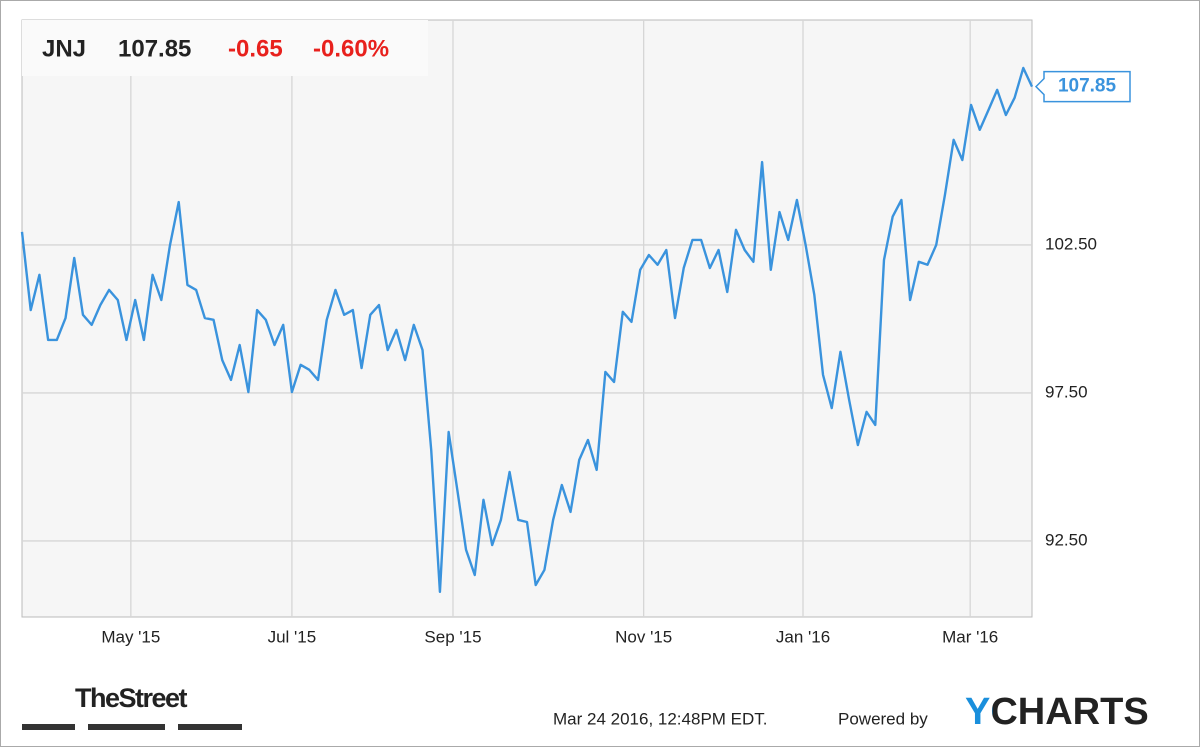 The width and height of the screenshot is (1200, 747). I want to click on last-value-label: 107.85, so click(1087, 86).